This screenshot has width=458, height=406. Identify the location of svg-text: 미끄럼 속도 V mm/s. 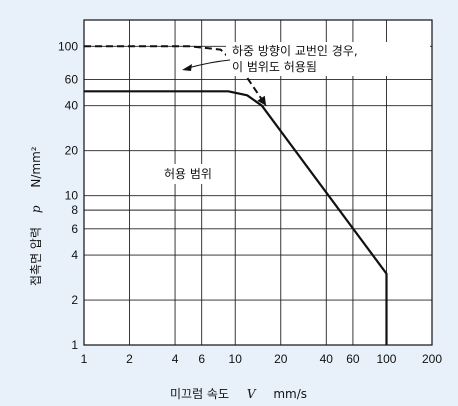
(238, 394).